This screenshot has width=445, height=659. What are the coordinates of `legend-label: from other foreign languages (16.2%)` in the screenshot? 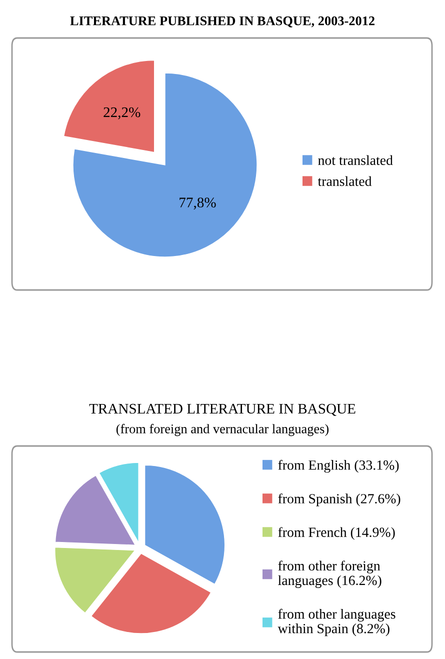 It's located at (330, 574).